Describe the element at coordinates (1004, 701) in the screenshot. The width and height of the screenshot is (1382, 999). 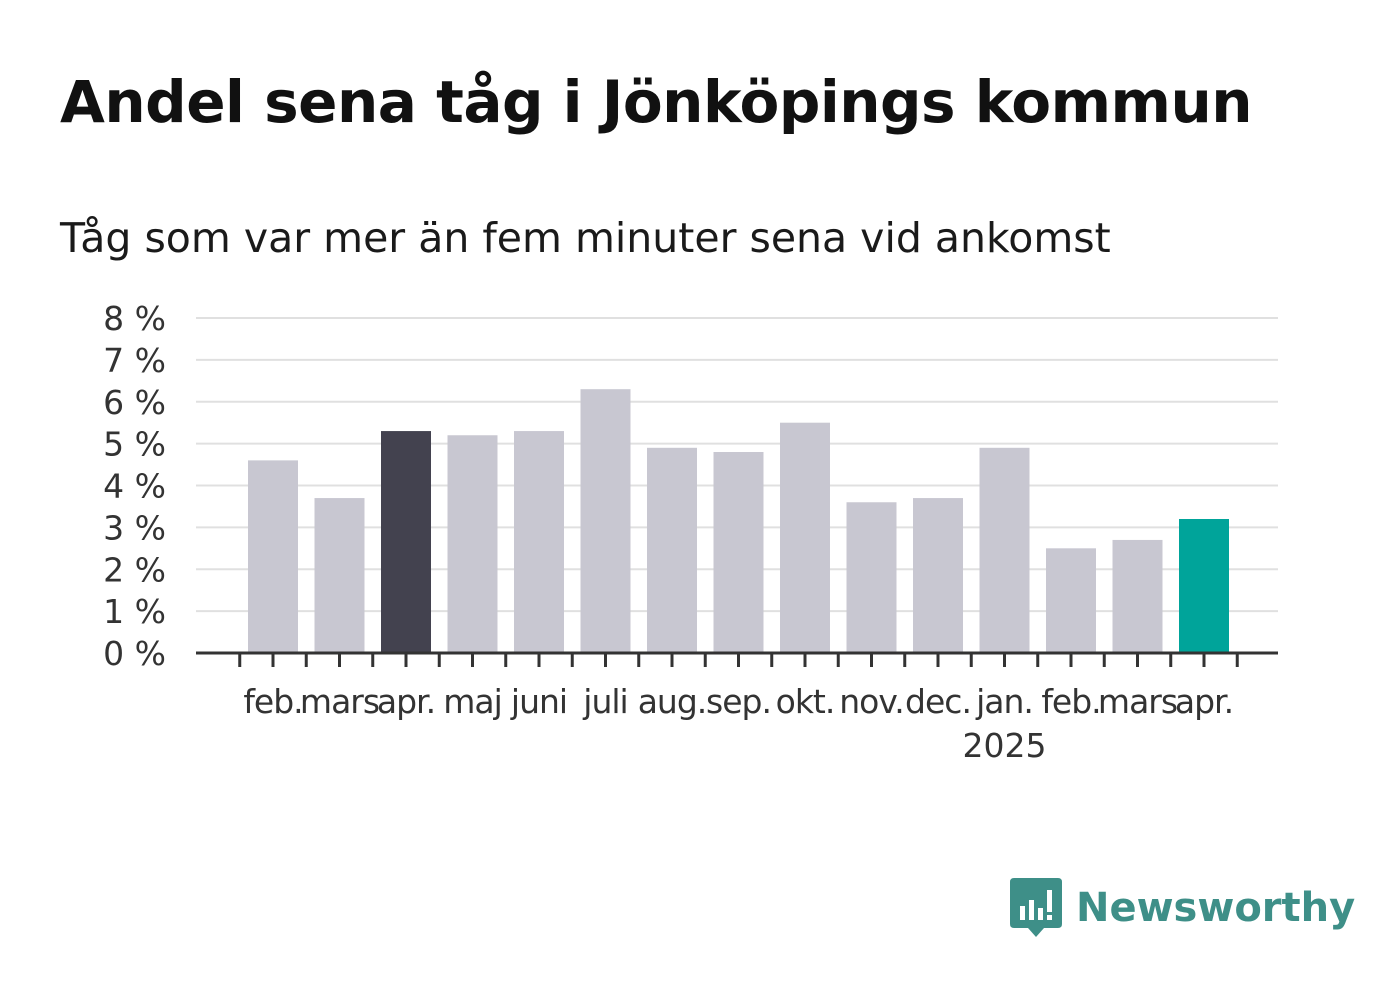
I see `x-tick-label: jan.` at that location.